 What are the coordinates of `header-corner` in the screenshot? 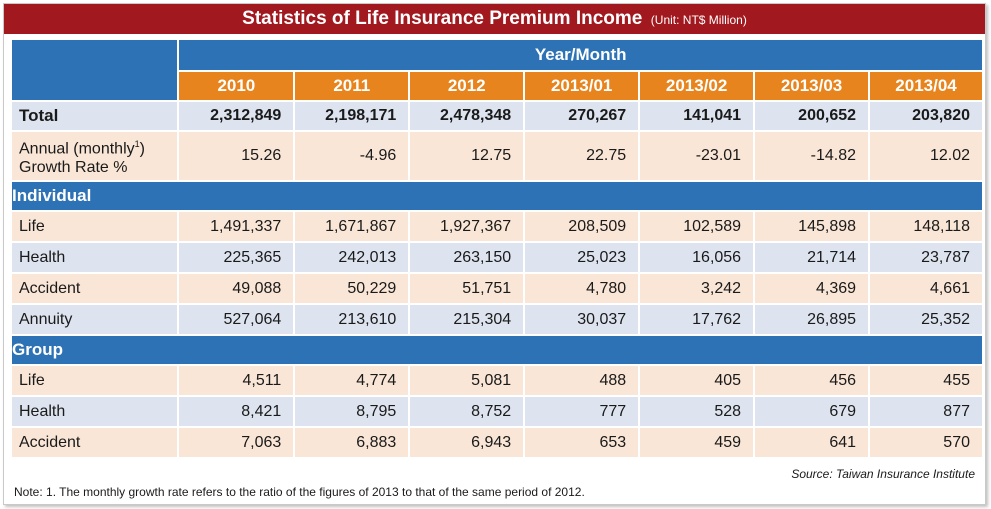 It's located at (95, 70).